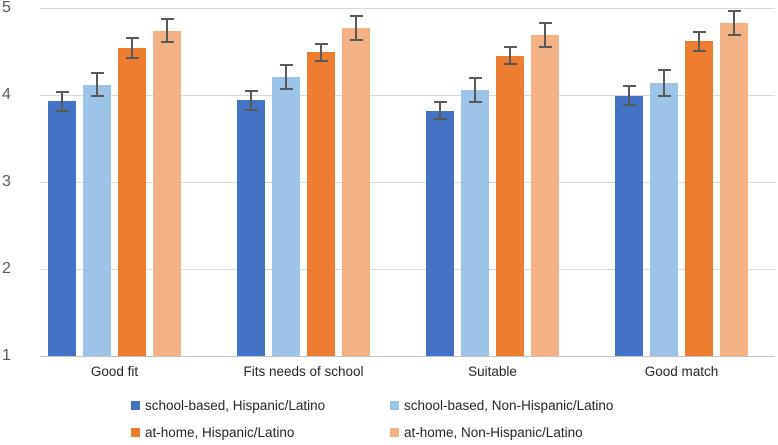 Image resolution: width=778 pixels, height=445 pixels. I want to click on legend-item: at-home, Hispanic/Latino, so click(260, 432).